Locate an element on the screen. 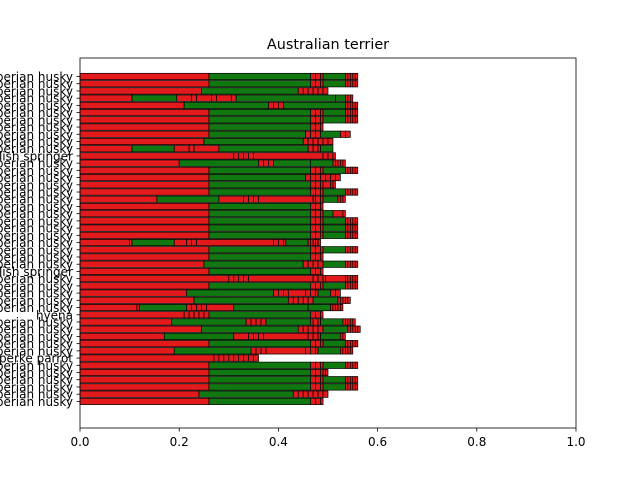 The height and width of the screenshot is (480, 640). y-tick-label: hyena is located at coordinates (54, 315).